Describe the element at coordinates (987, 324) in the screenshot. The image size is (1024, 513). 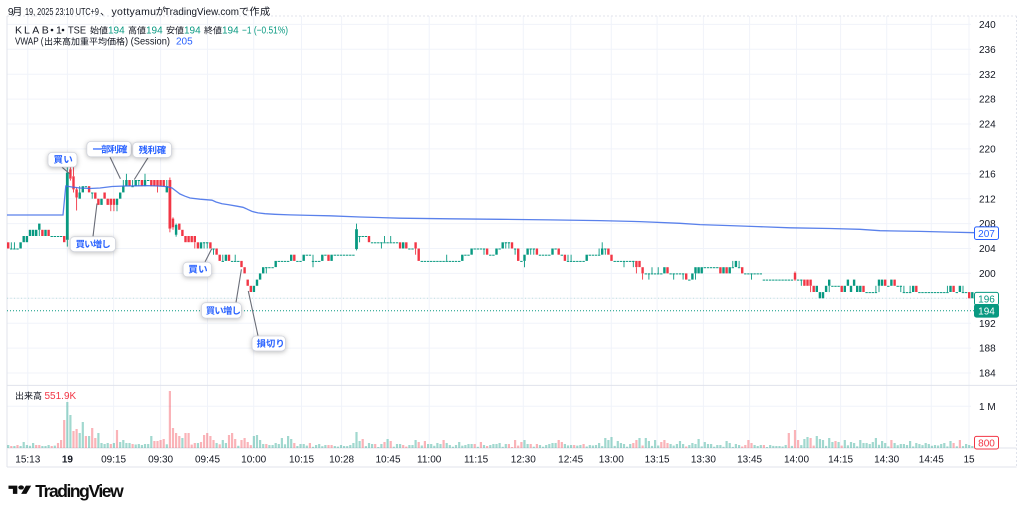
I see `svg-text: 192` at that location.